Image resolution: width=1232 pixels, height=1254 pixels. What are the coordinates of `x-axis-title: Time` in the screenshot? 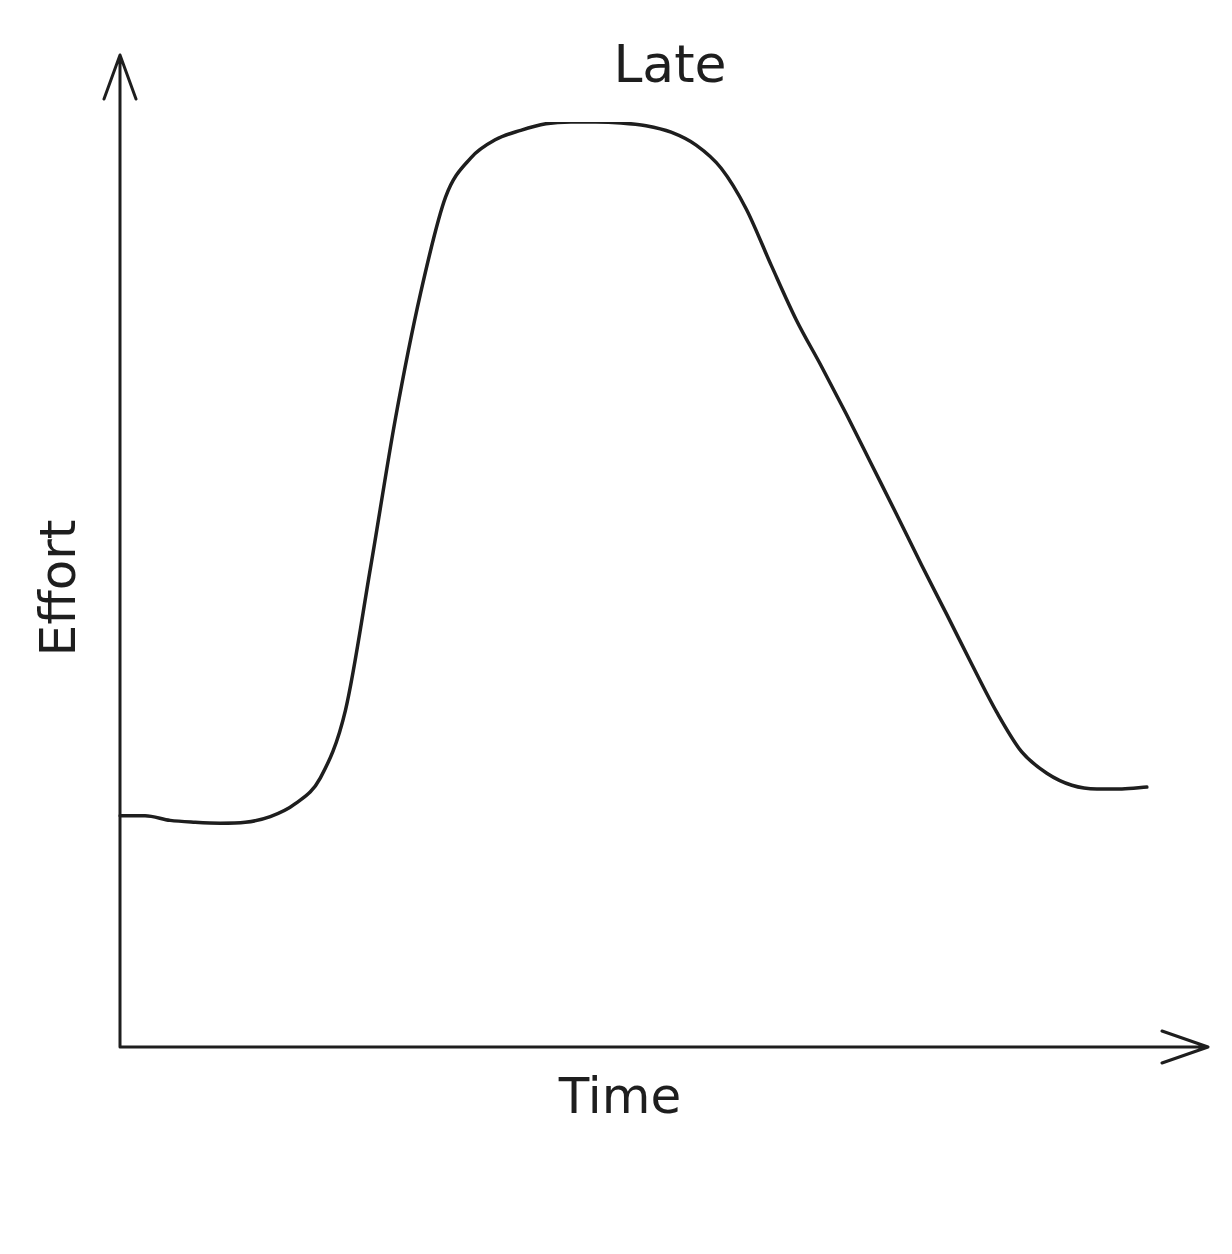 It's located at (619, 1095).